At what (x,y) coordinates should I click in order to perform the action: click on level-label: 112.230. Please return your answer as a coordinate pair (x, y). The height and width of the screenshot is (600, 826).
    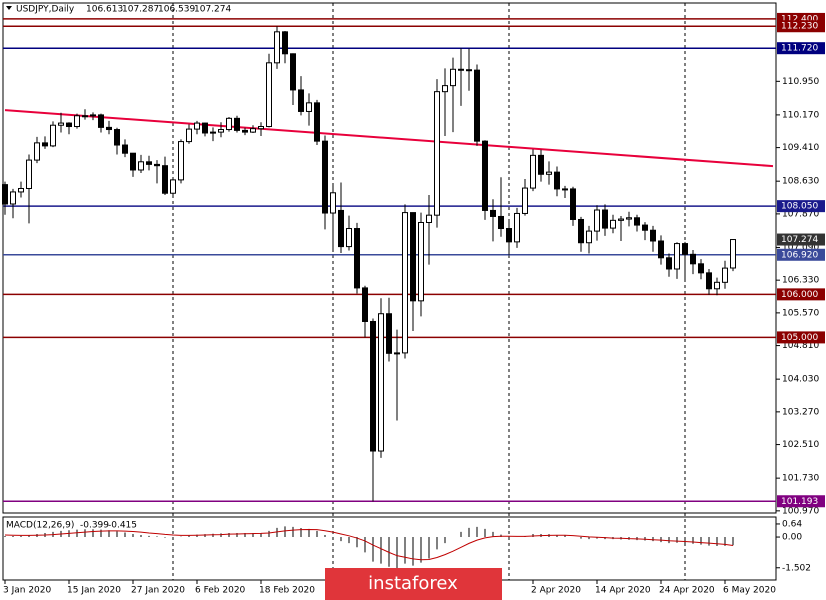
    Looking at the image, I should click on (799, 27).